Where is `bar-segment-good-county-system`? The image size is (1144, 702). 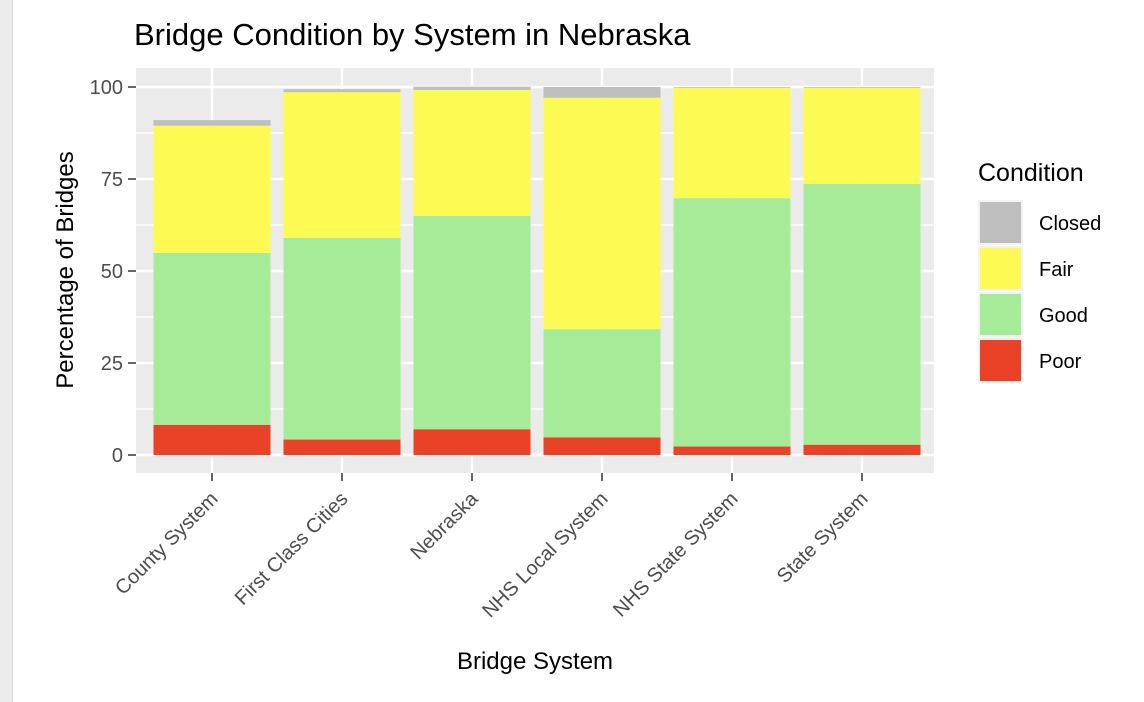
bar-segment-good-county-system is located at coordinates (212, 338).